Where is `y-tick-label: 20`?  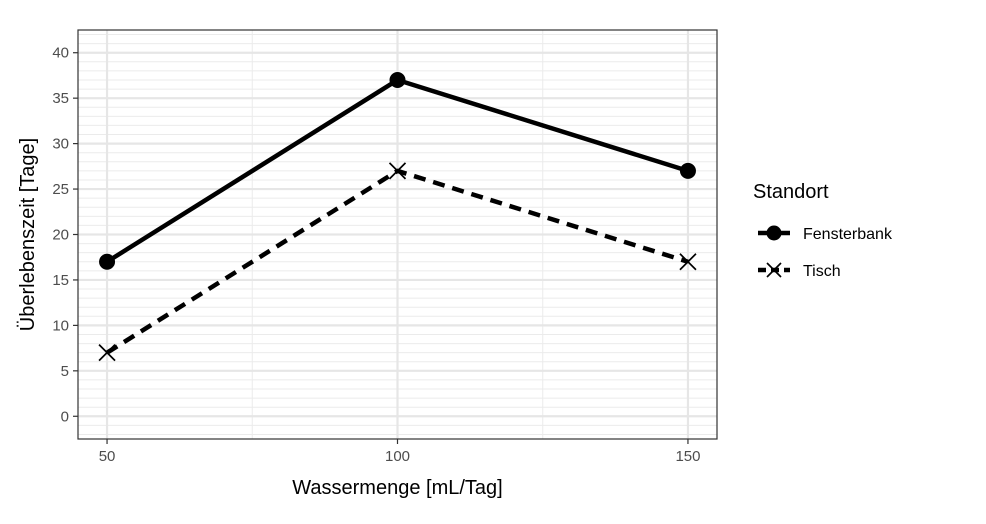
y-tick-label: 20 is located at coordinates (60, 235).